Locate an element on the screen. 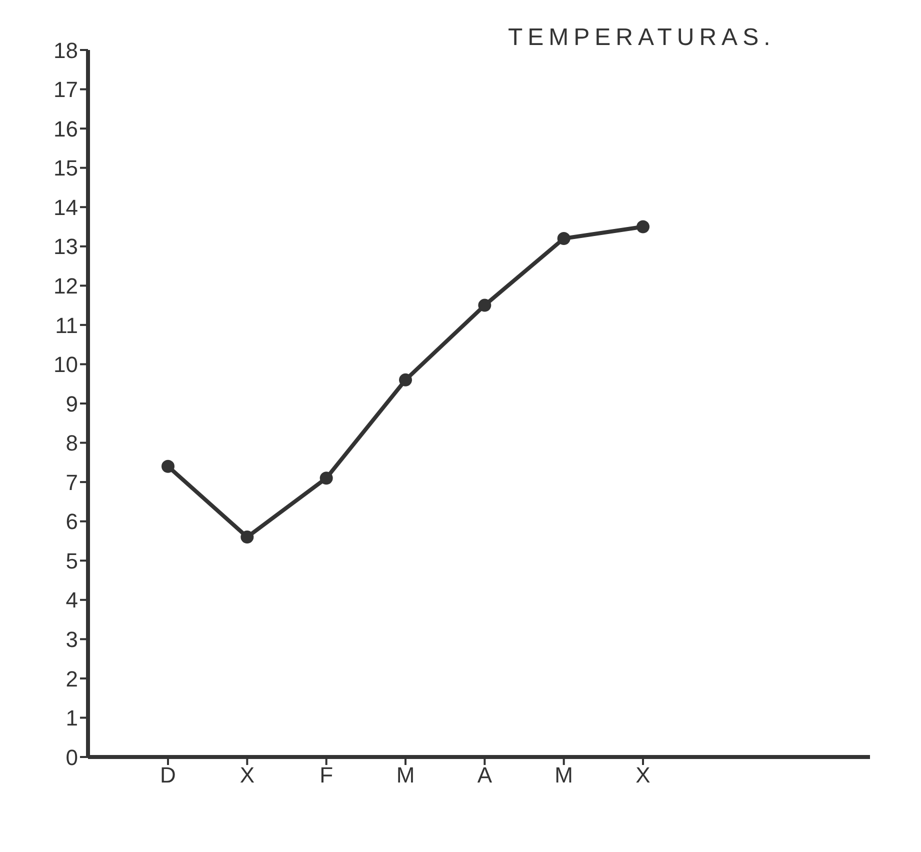 This screenshot has width=921, height=852. y-tick-label: 7 is located at coordinates (72, 482).